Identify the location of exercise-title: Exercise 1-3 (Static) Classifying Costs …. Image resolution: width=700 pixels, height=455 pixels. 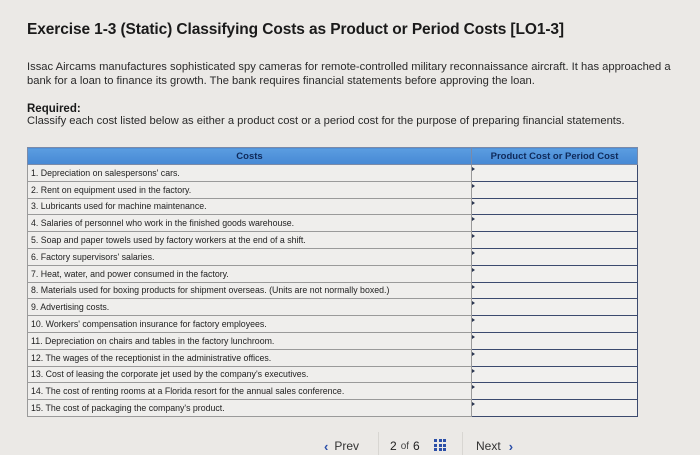
(295, 29).